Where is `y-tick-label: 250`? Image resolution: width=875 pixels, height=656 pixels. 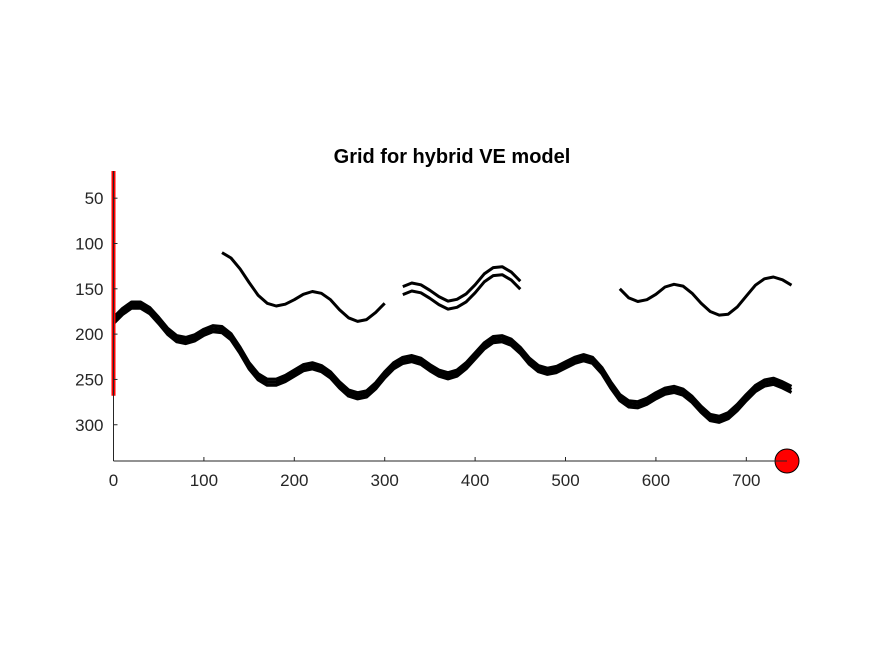
y-tick-label: 250 is located at coordinates (89, 379).